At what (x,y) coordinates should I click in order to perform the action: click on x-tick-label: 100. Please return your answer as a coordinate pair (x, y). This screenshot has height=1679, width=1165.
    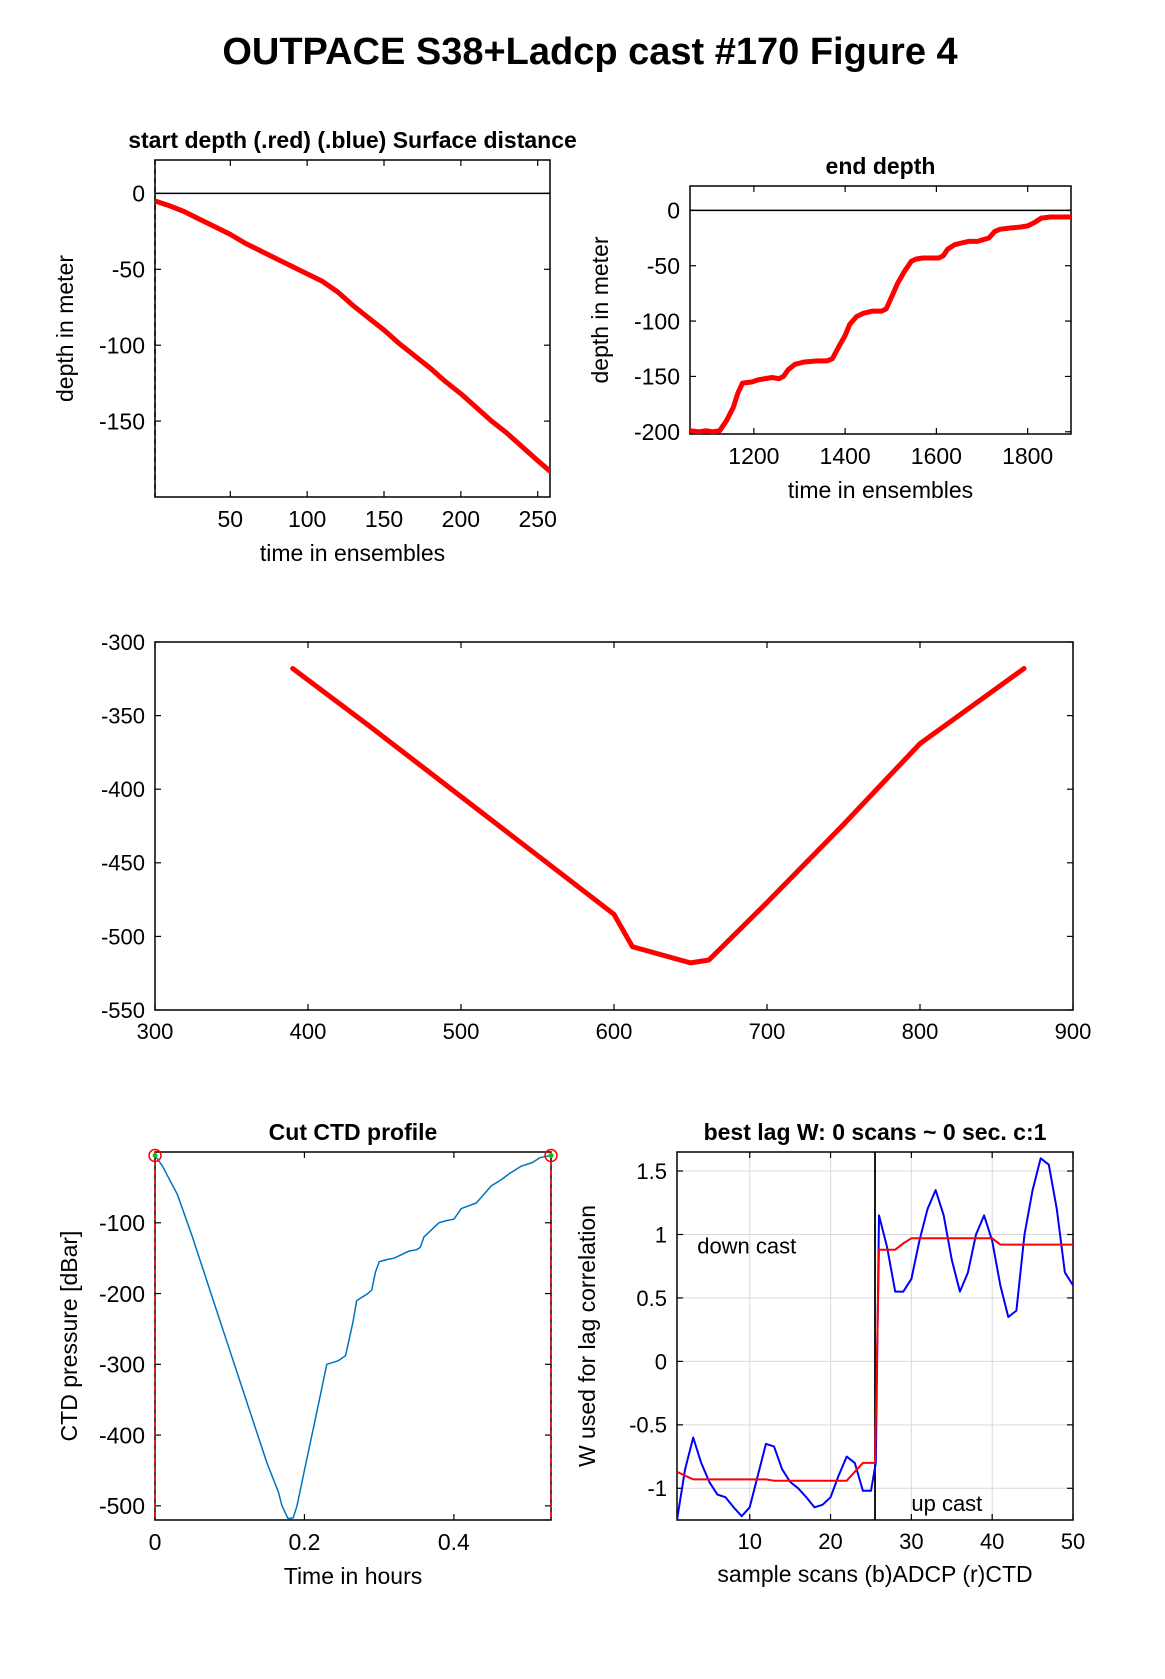
    Looking at the image, I should click on (307, 519).